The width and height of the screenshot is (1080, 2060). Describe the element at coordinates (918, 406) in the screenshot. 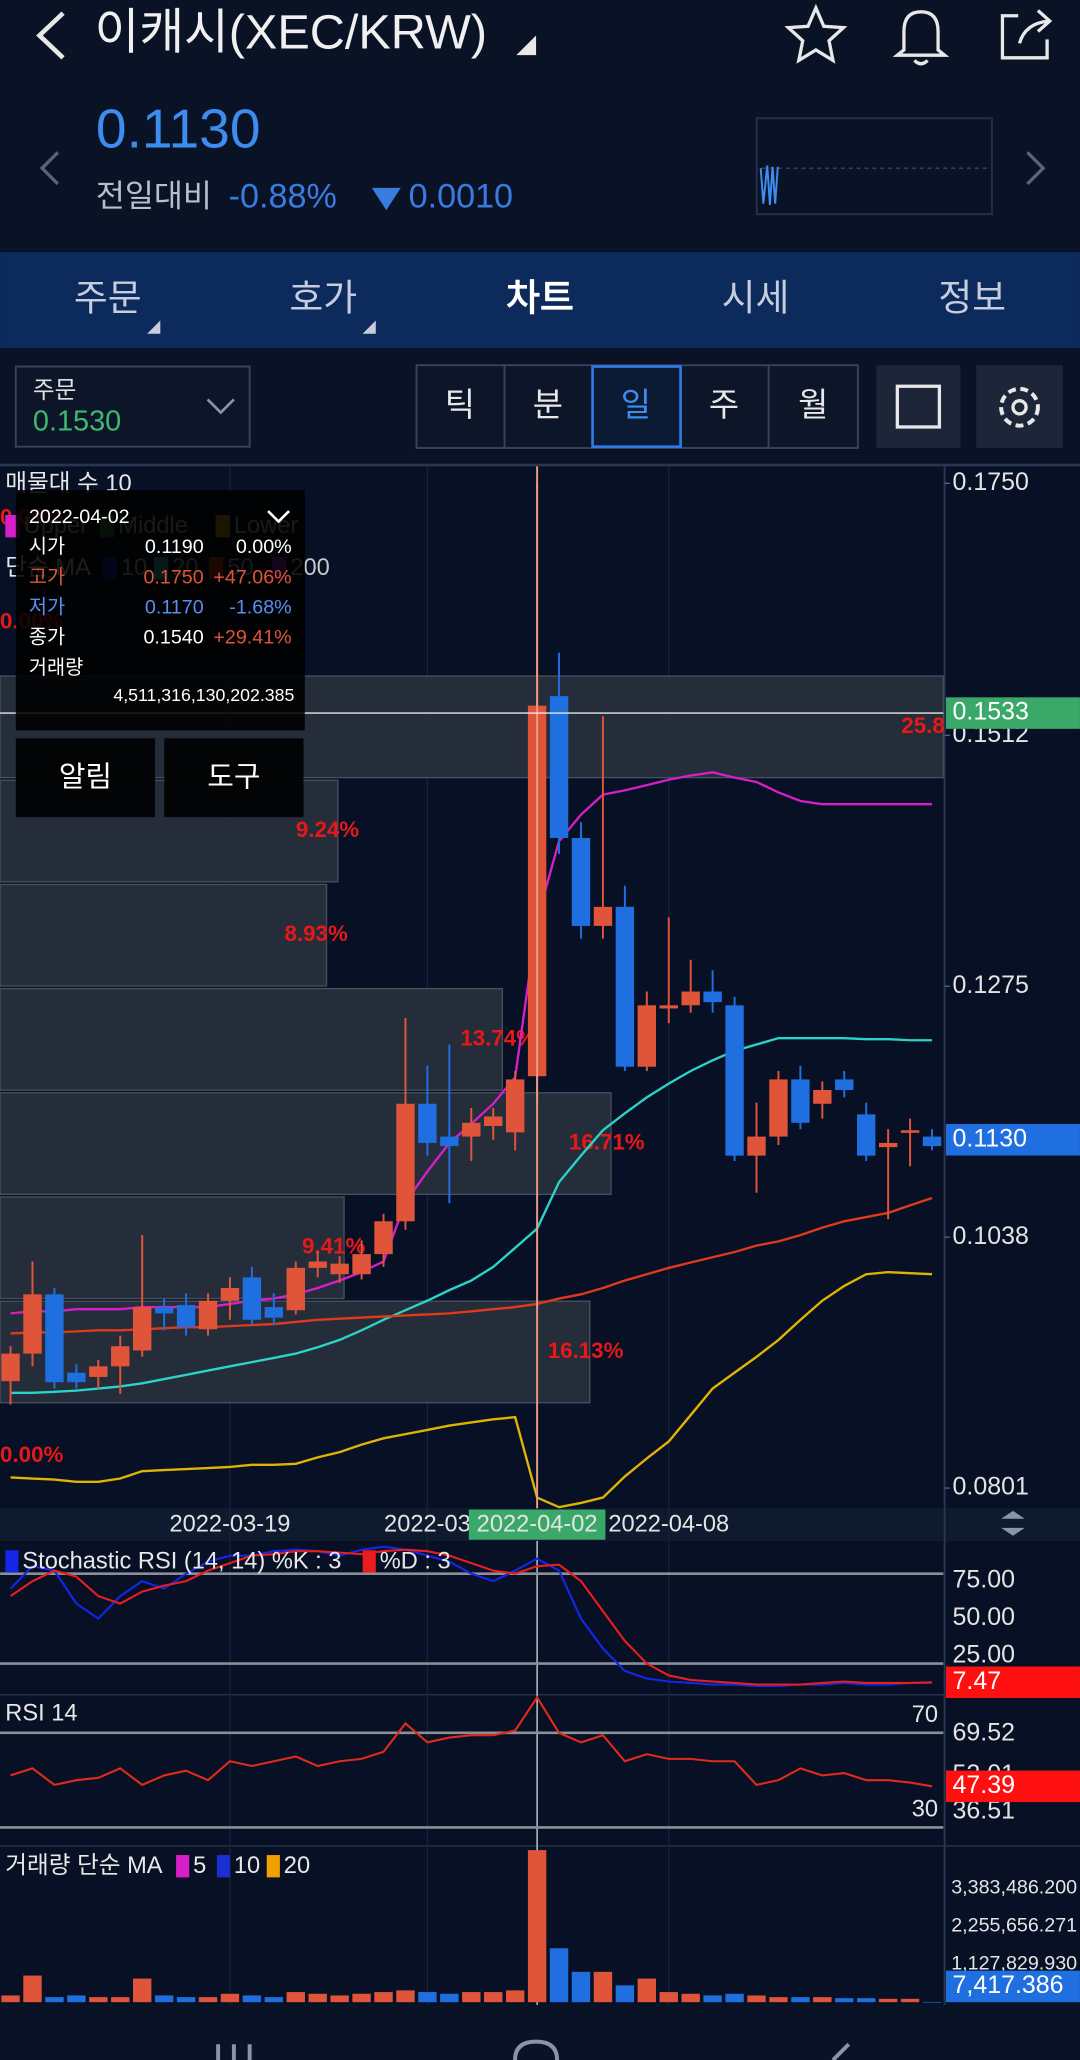

I see `layout-button` at that location.